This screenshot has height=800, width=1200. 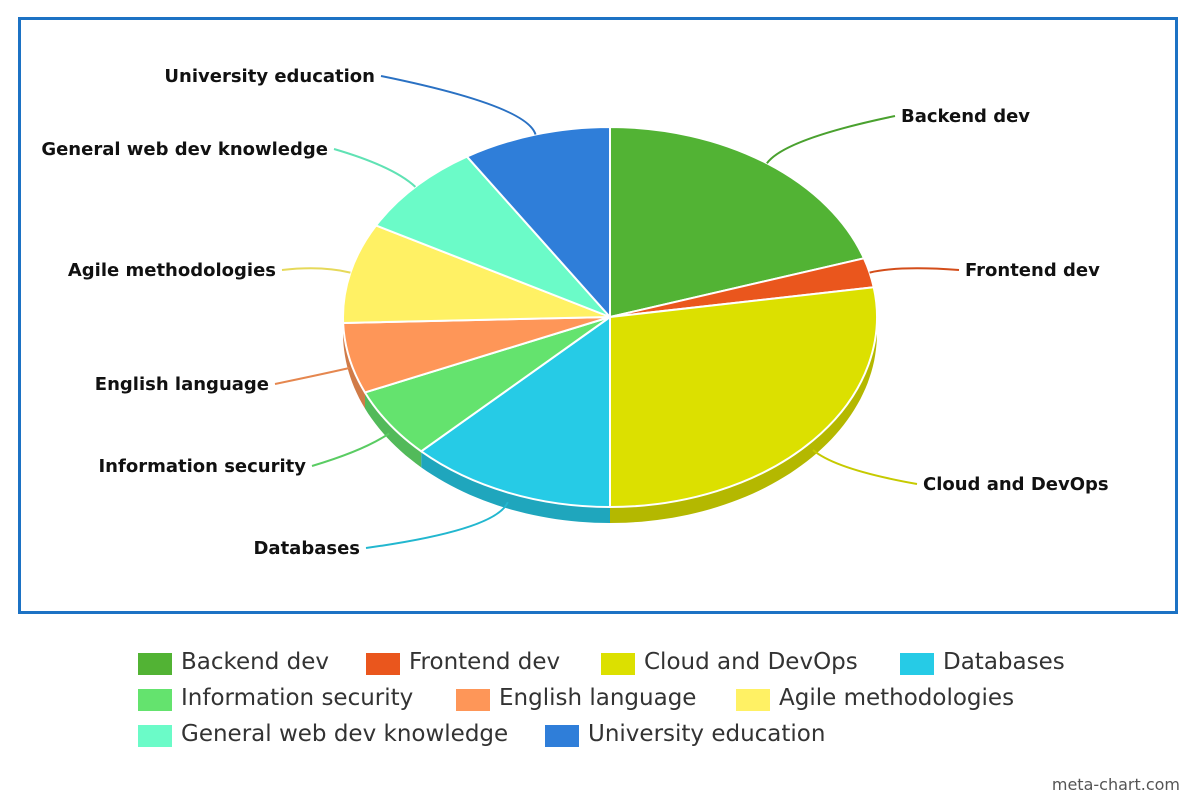 I want to click on leader-line-databases, so click(x=437, y=525).